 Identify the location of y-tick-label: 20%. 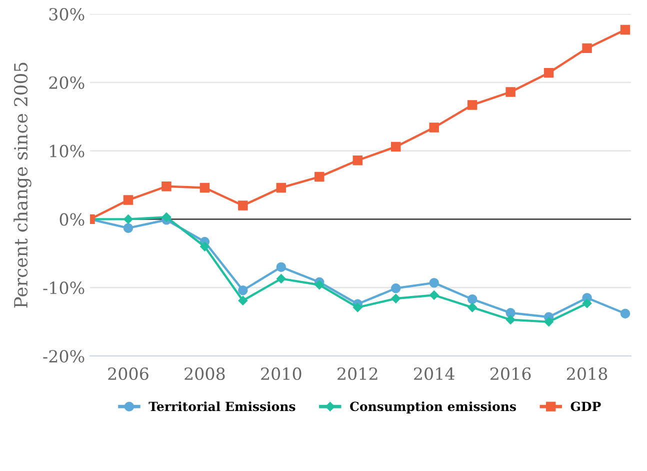
(66, 82).